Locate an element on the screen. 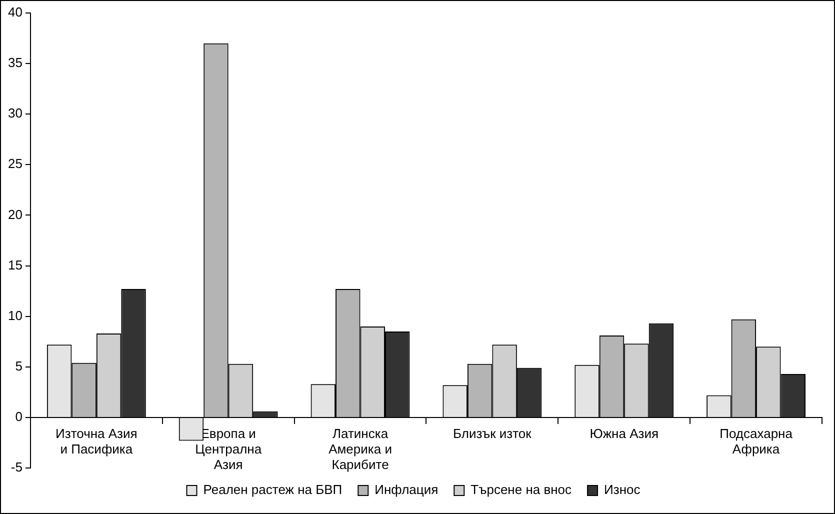 Image resolution: width=835 pixels, height=514 pixels. y-tick-label: 10 is located at coordinates (15, 315).